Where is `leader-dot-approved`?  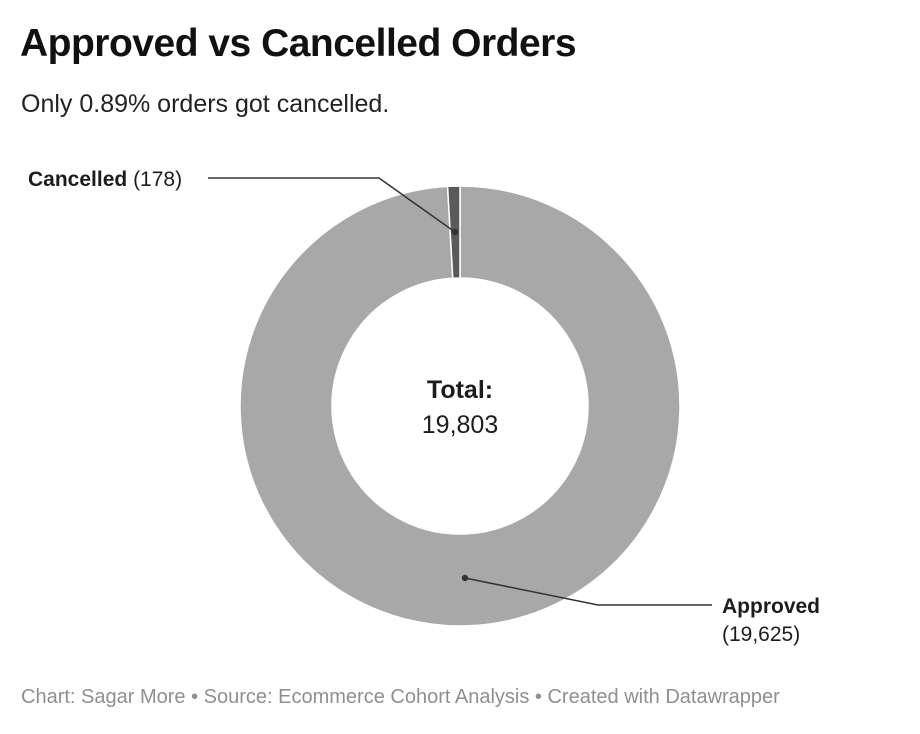
leader-dot-approved is located at coordinates (465, 578).